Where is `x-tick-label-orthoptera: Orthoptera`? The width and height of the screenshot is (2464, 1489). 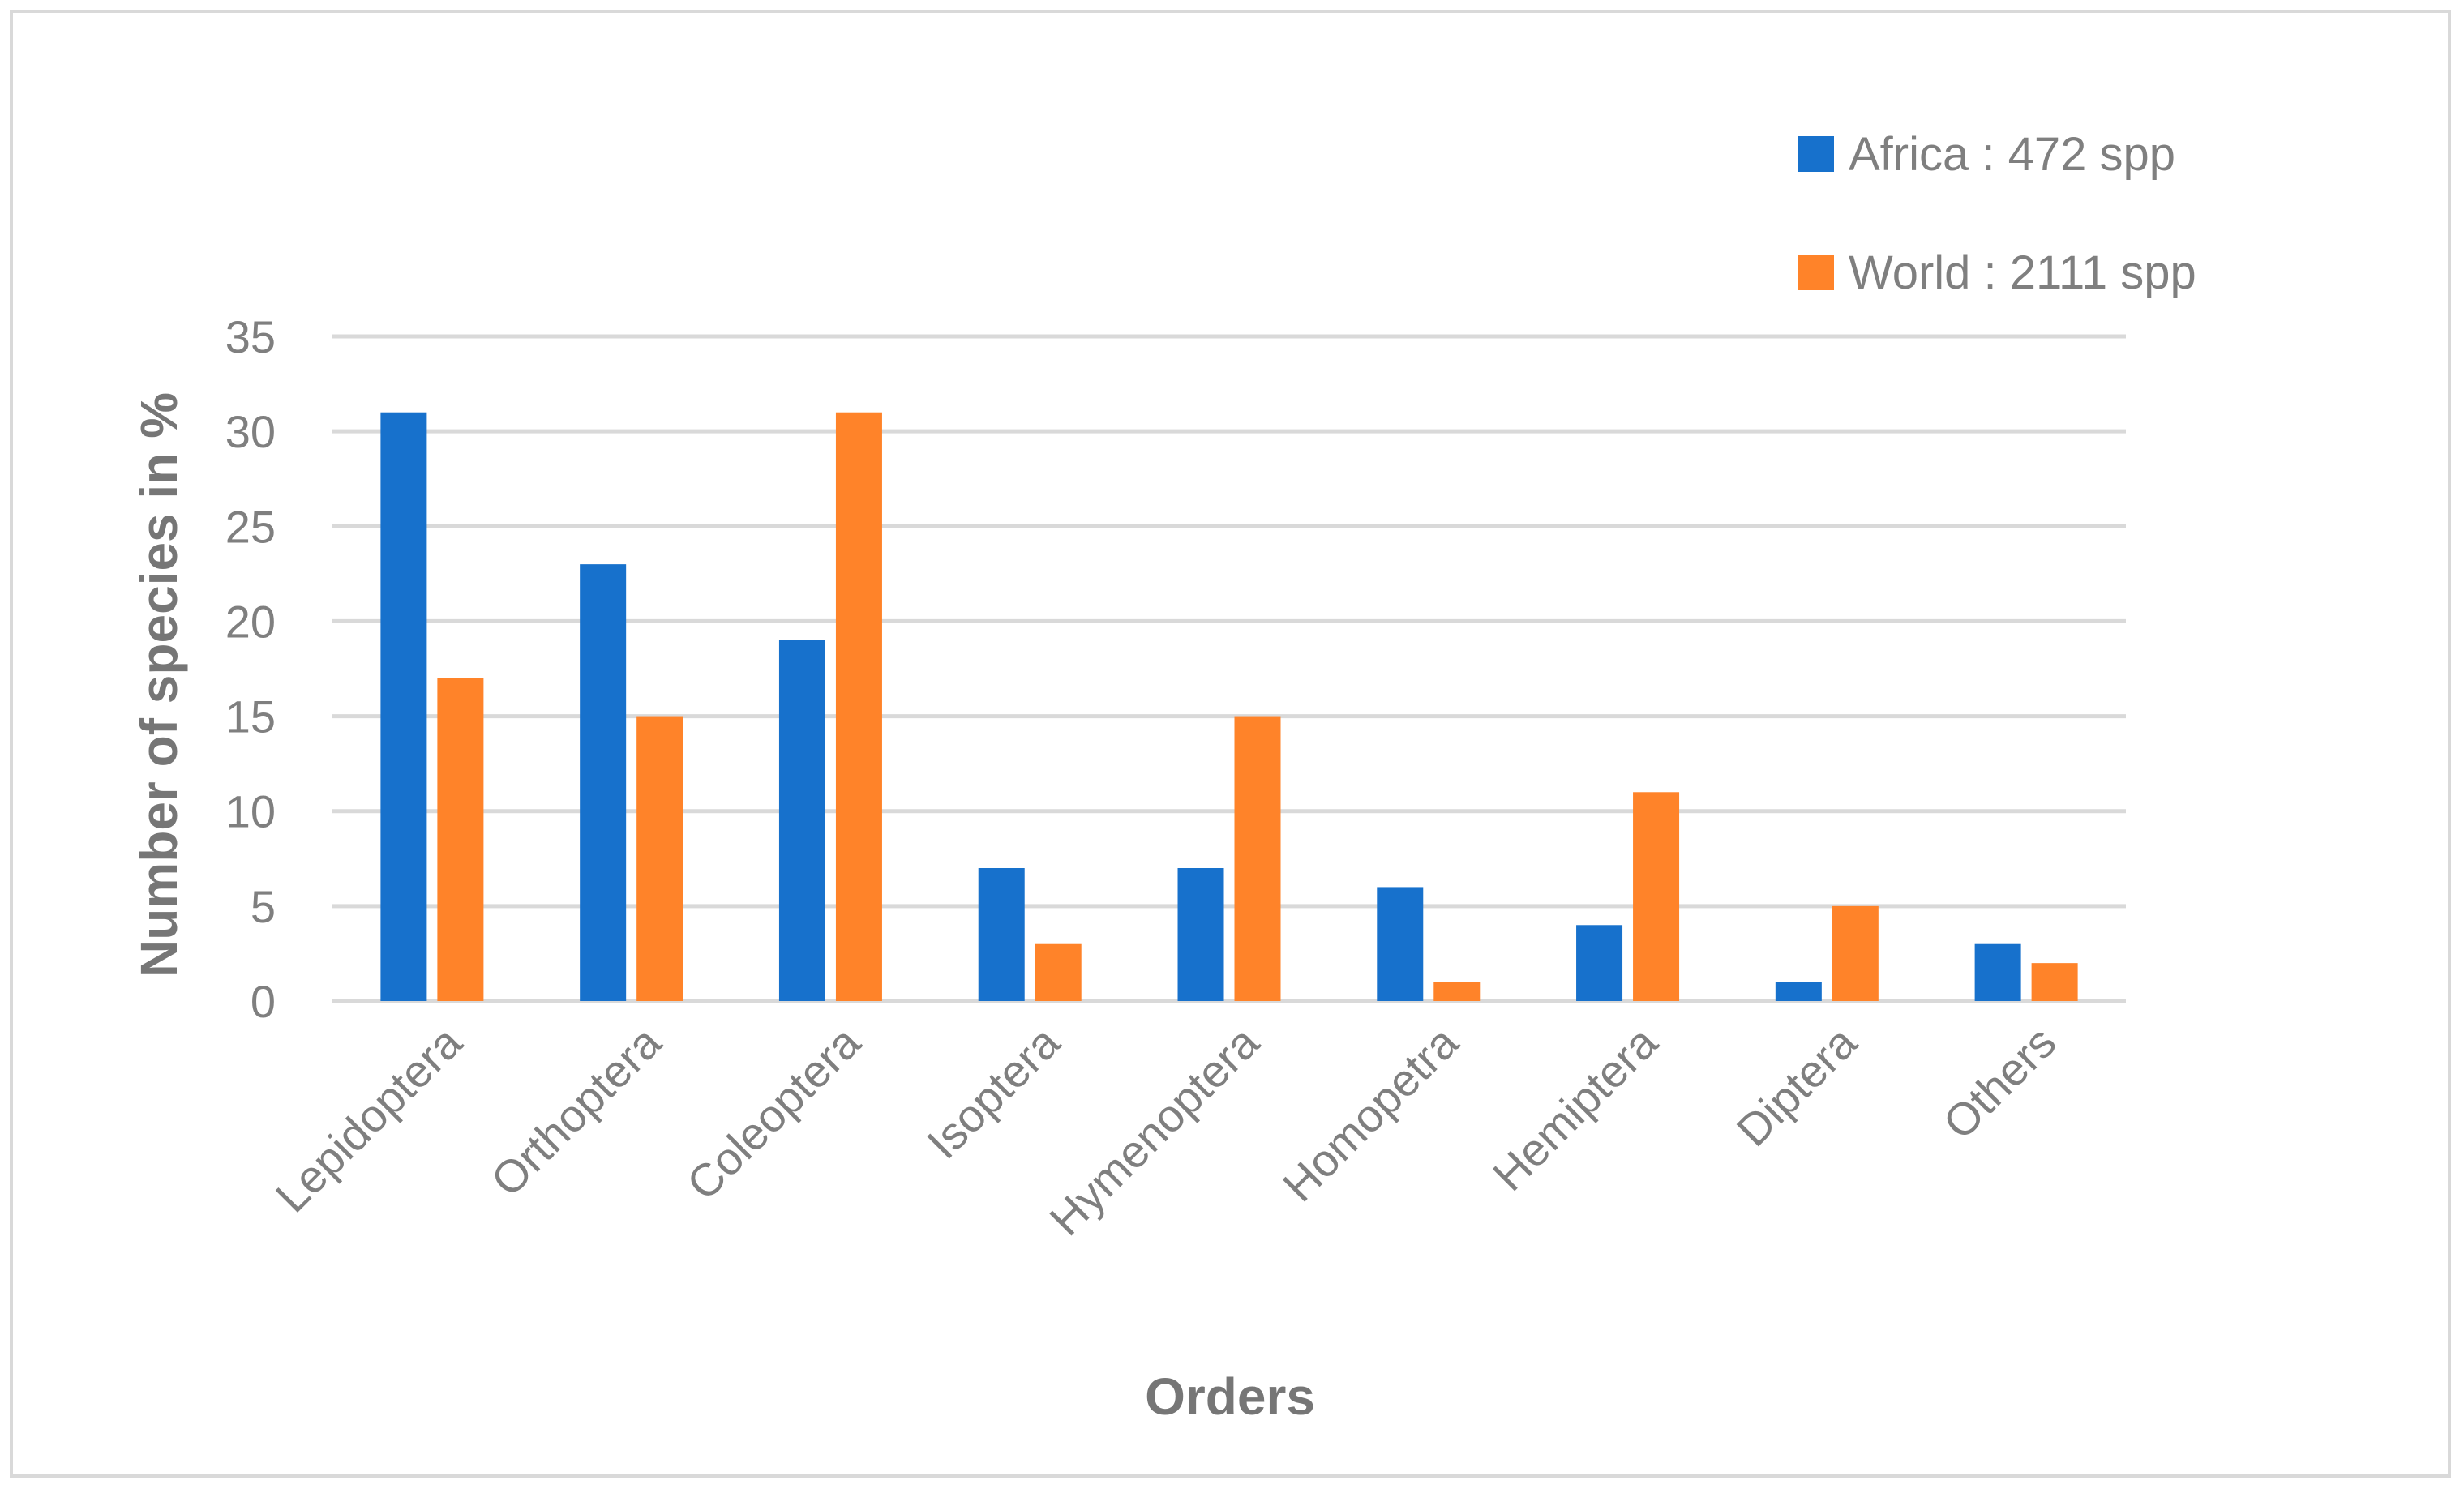 x-tick-label-orthoptera: Orthoptera is located at coordinates (576, 1110).